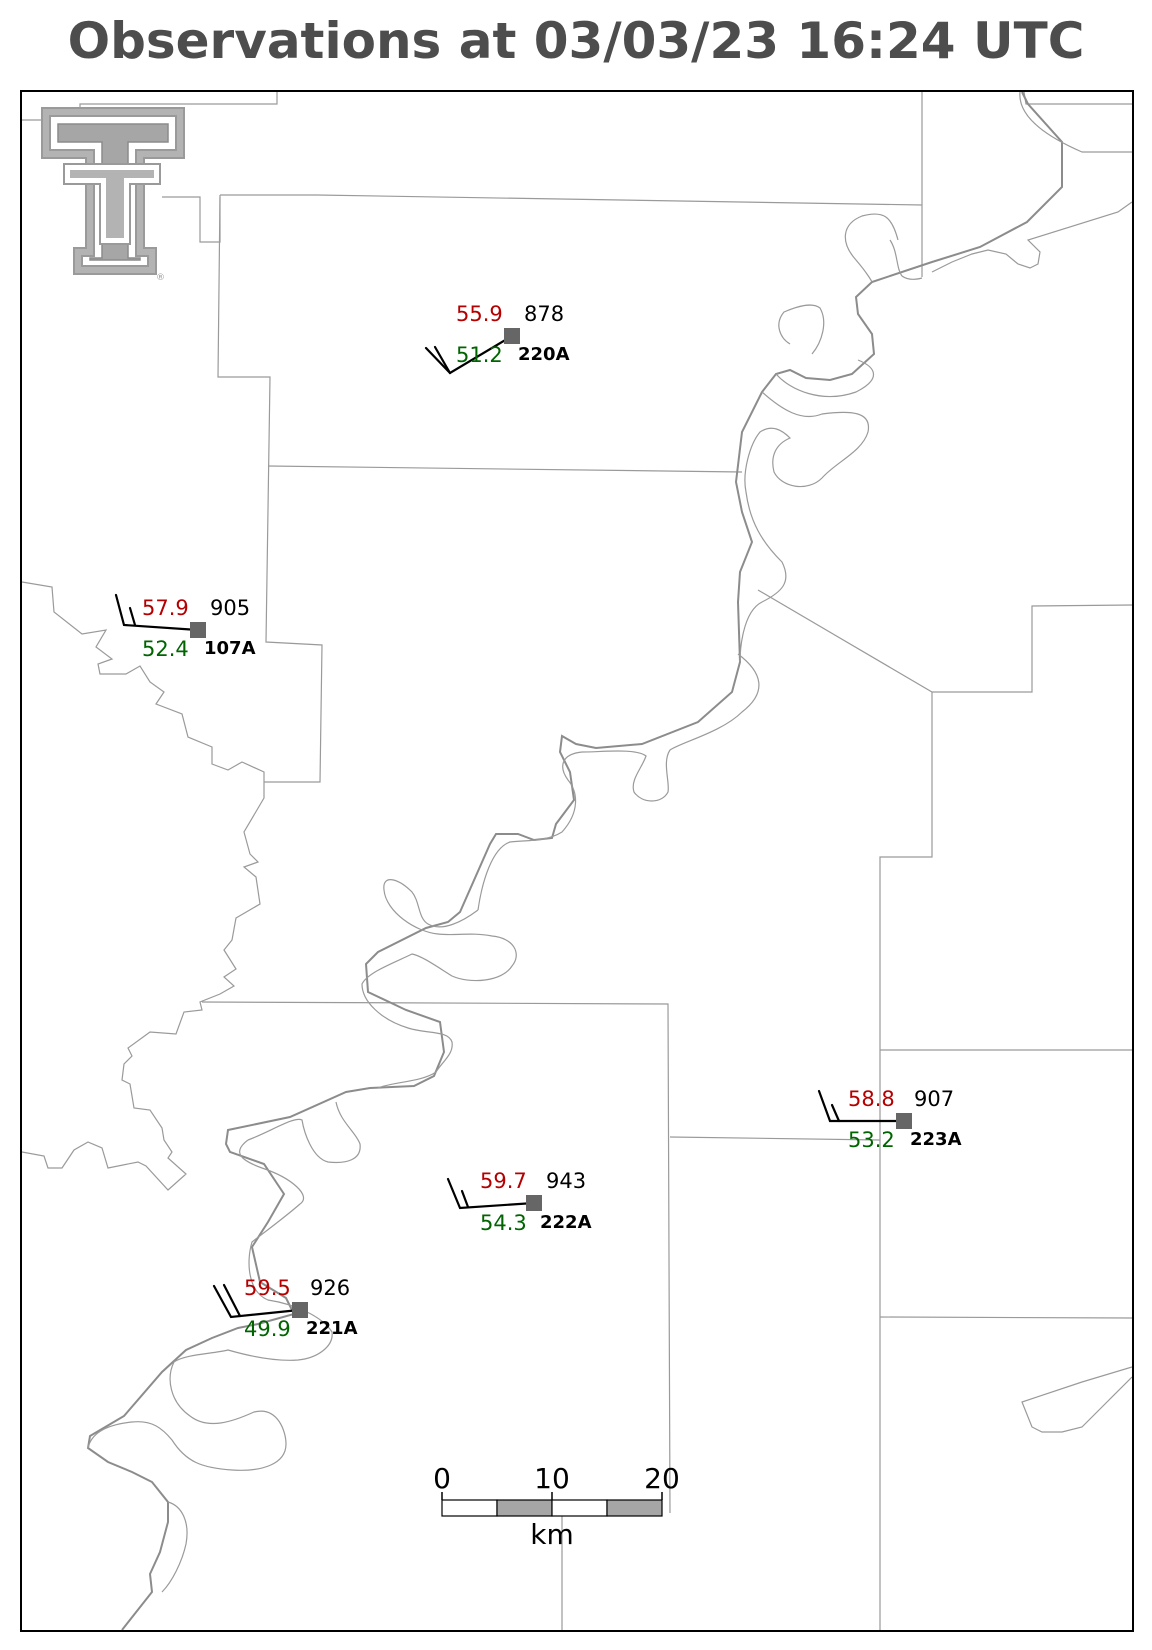  Describe the element at coordinates (230, 648) in the screenshot. I see `station-id: 107A` at that location.